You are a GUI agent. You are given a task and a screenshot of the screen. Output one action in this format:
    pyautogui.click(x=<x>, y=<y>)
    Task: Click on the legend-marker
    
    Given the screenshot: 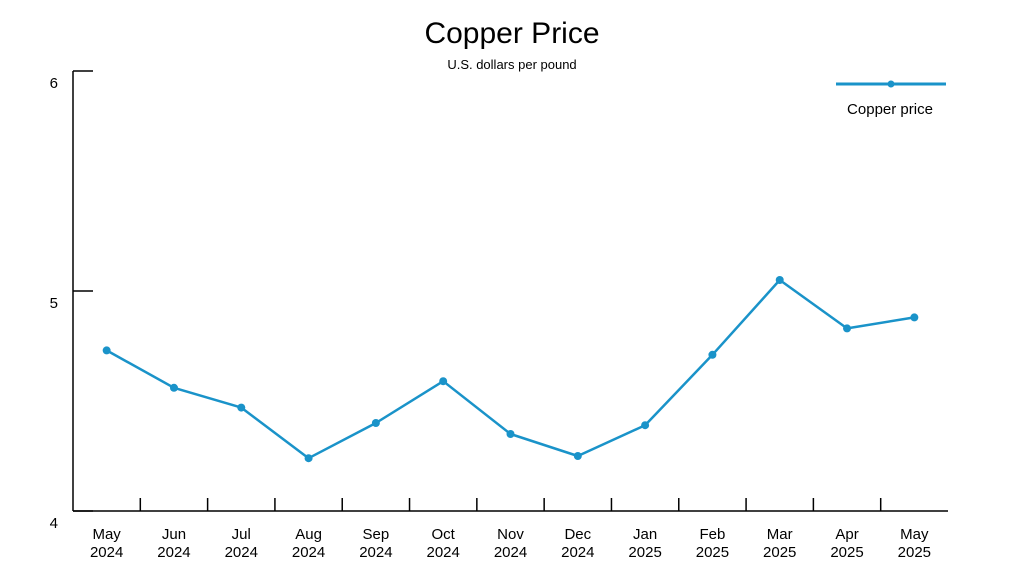 What is the action you would take?
    pyautogui.click(x=891, y=84)
    